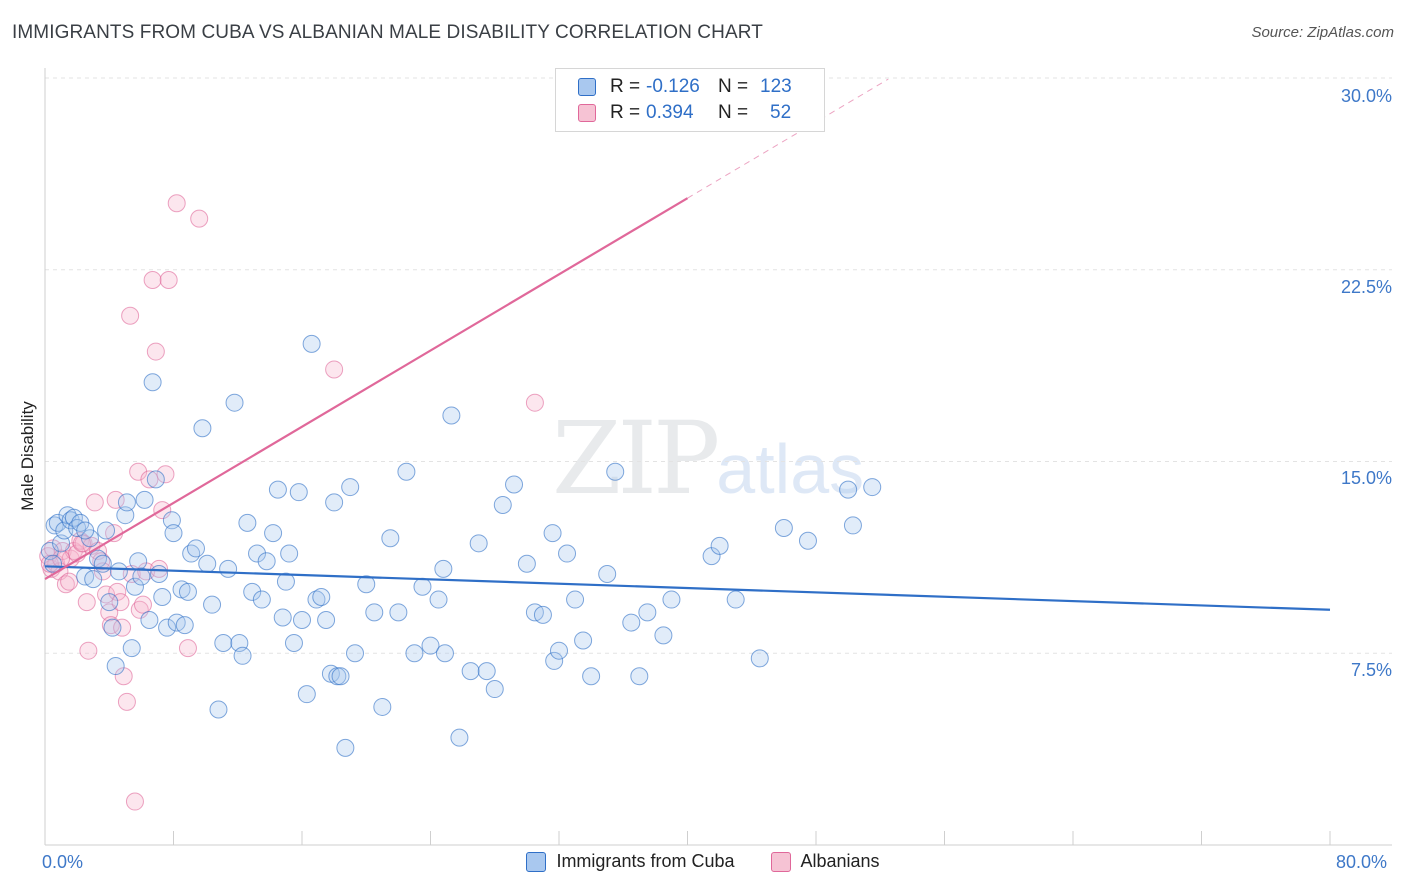 The width and height of the screenshot is (1406, 892). I want to click on series-legend: Immigrants from Cuba Albanians, so click(703, 861).